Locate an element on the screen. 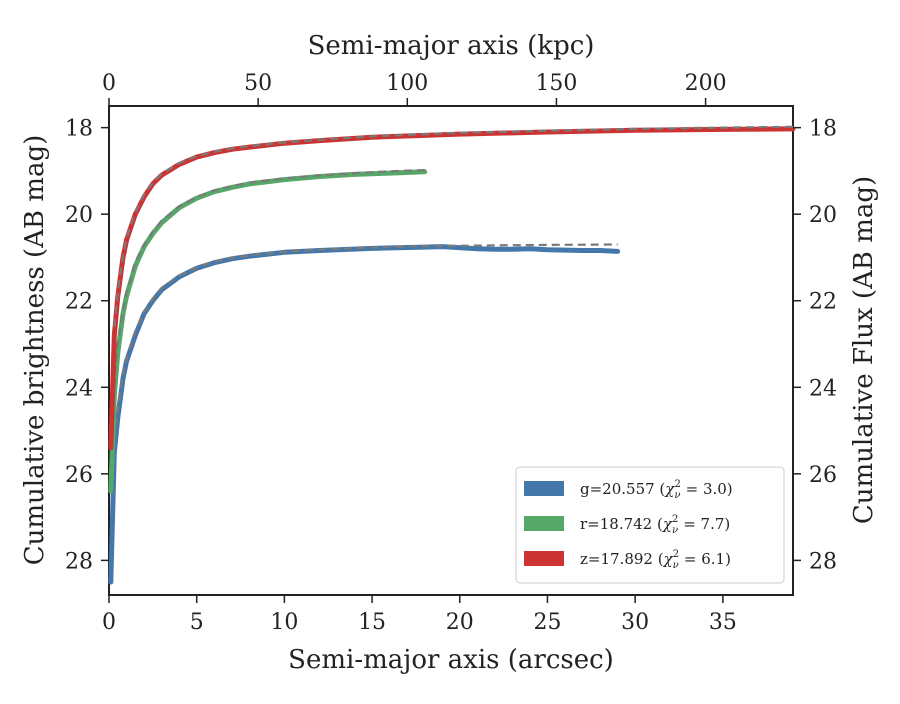 Image resolution: width=900 pixels, height=704 pixels. x-tick-label-7: 35 is located at coordinates (723, 622).